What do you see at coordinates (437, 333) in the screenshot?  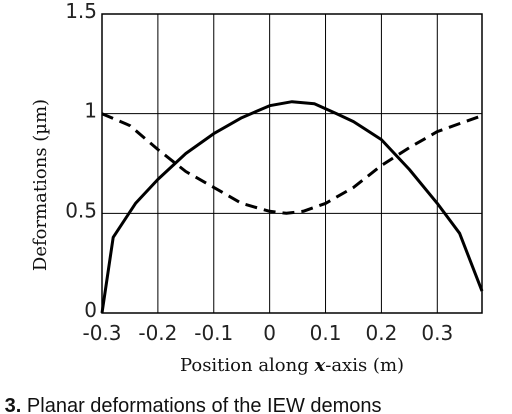 I see `x-tick-label: 0.3` at bounding box center [437, 333].